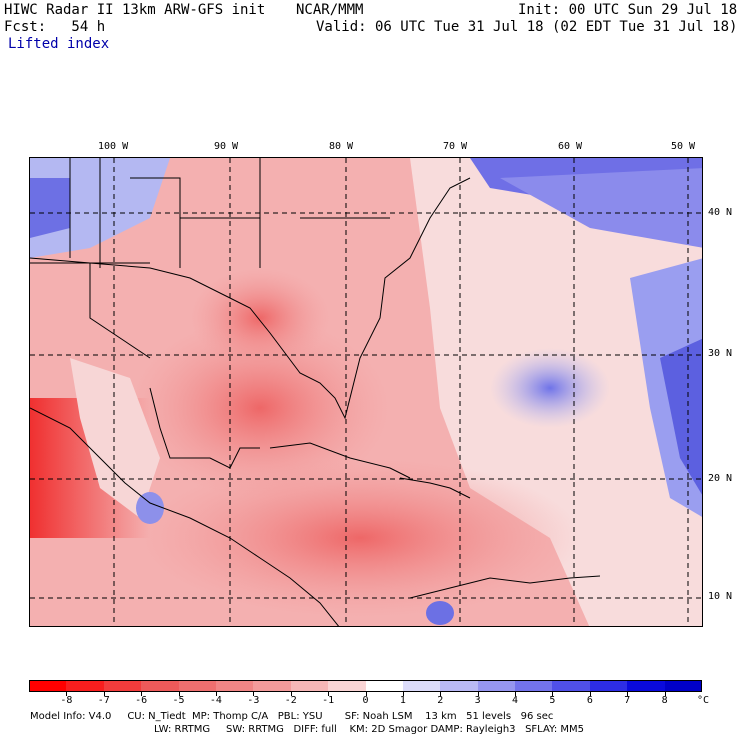  What do you see at coordinates (178, 700) in the screenshot?
I see `colorbar-tick-label: -5` at bounding box center [178, 700].